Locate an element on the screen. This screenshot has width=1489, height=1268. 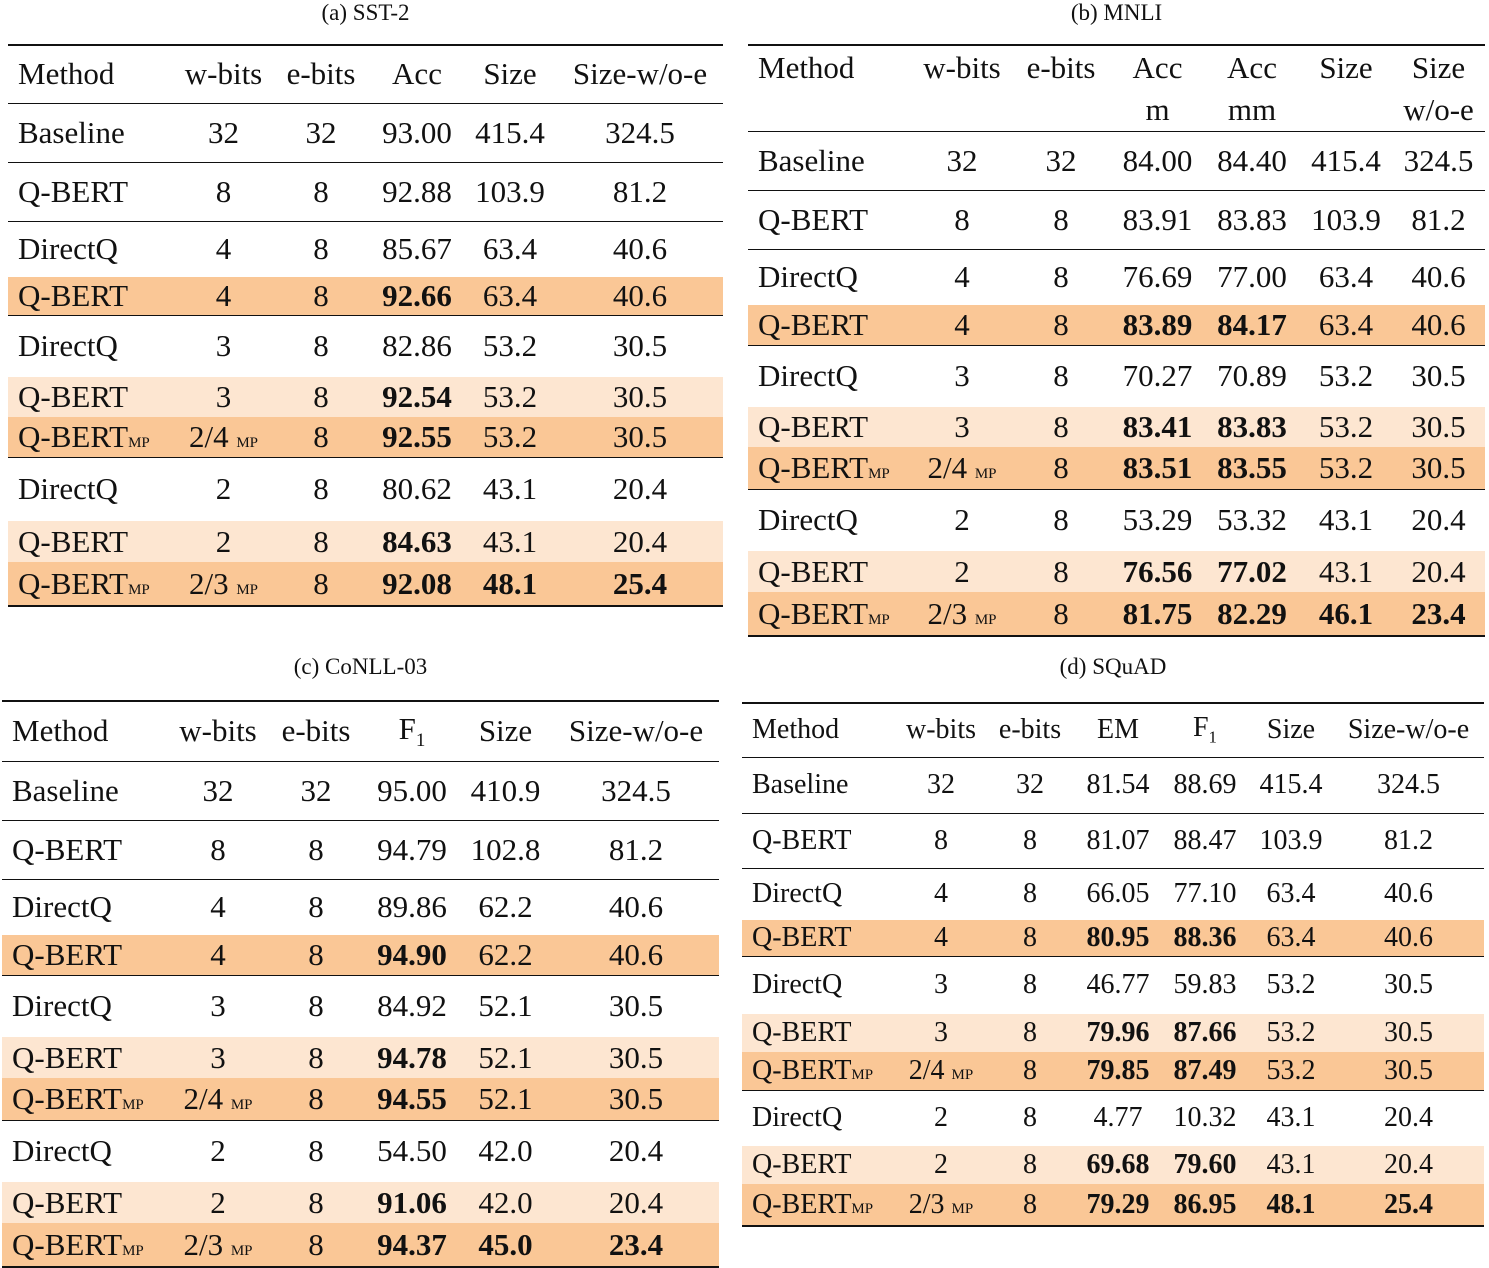
cell-acc-mm: 83.83 is located at coordinates (1252, 219).